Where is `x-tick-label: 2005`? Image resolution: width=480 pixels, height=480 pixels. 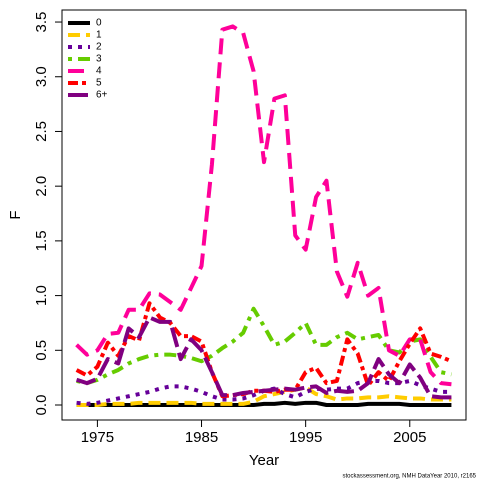 x-tick-label: 2005 is located at coordinates (409, 437).